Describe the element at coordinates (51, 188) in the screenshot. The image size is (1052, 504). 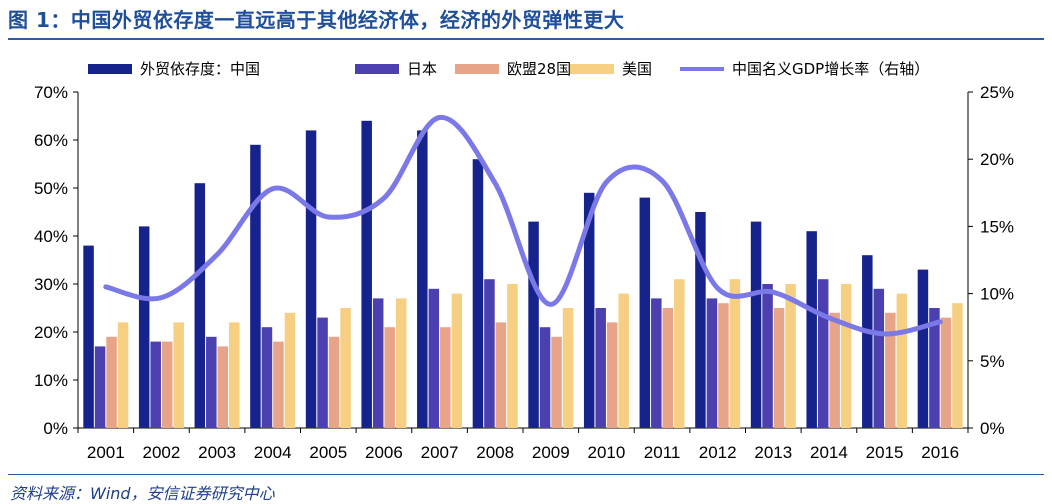
I see `y-tick-label-left: 50%` at that location.